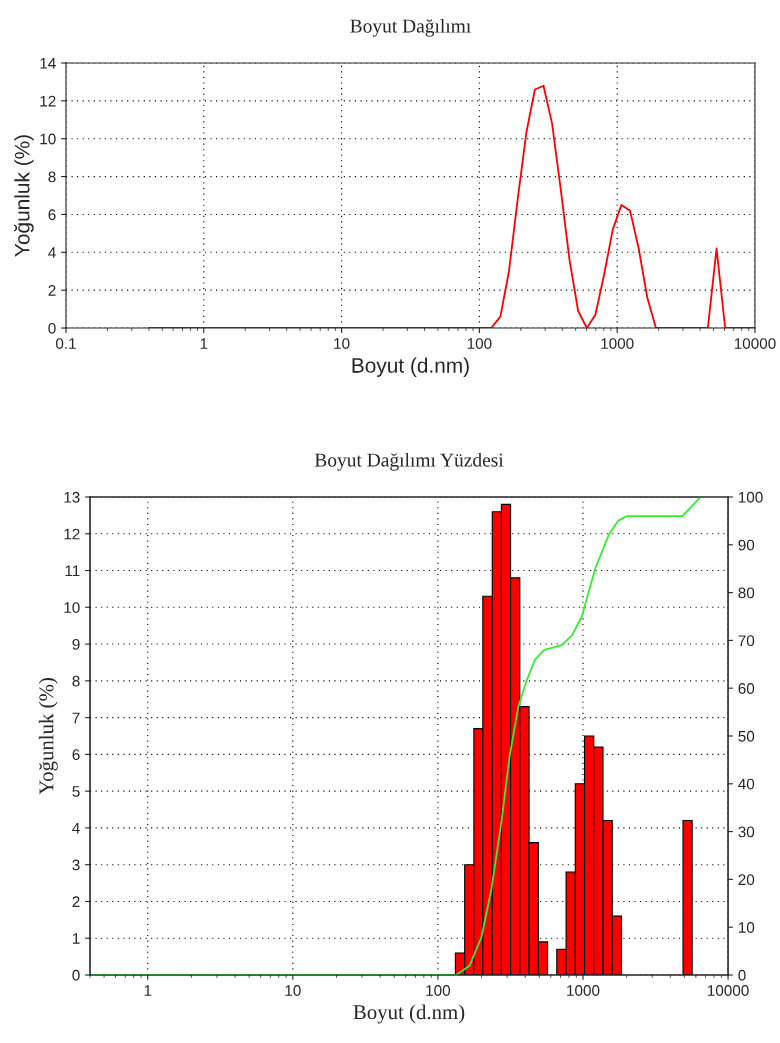 Image resolution: width=780 pixels, height=1043 pixels. I want to click on y-tick-label: 11, so click(72, 571).